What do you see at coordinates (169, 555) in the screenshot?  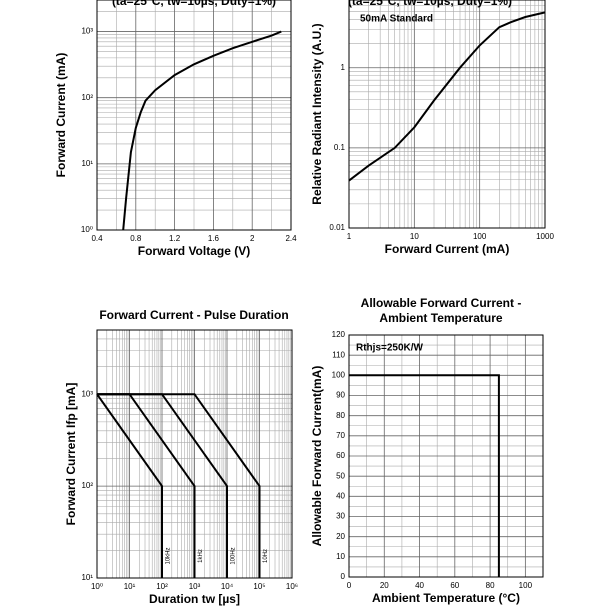 I see `series-label: 10kHz` at bounding box center [169, 555].